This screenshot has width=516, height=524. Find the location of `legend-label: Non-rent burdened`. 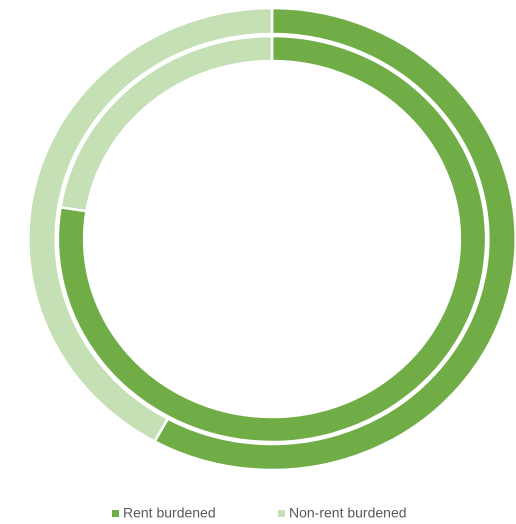

legend-label: Non-rent burdened is located at coordinates (348, 513).